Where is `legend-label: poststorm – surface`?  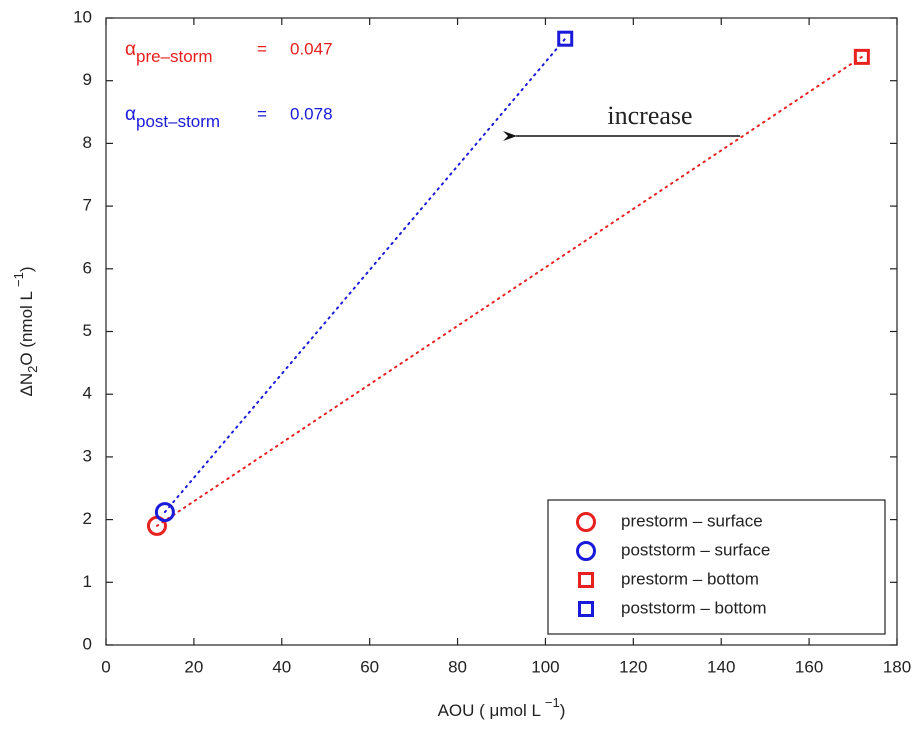 legend-label: poststorm – surface is located at coordinates (695, 549).